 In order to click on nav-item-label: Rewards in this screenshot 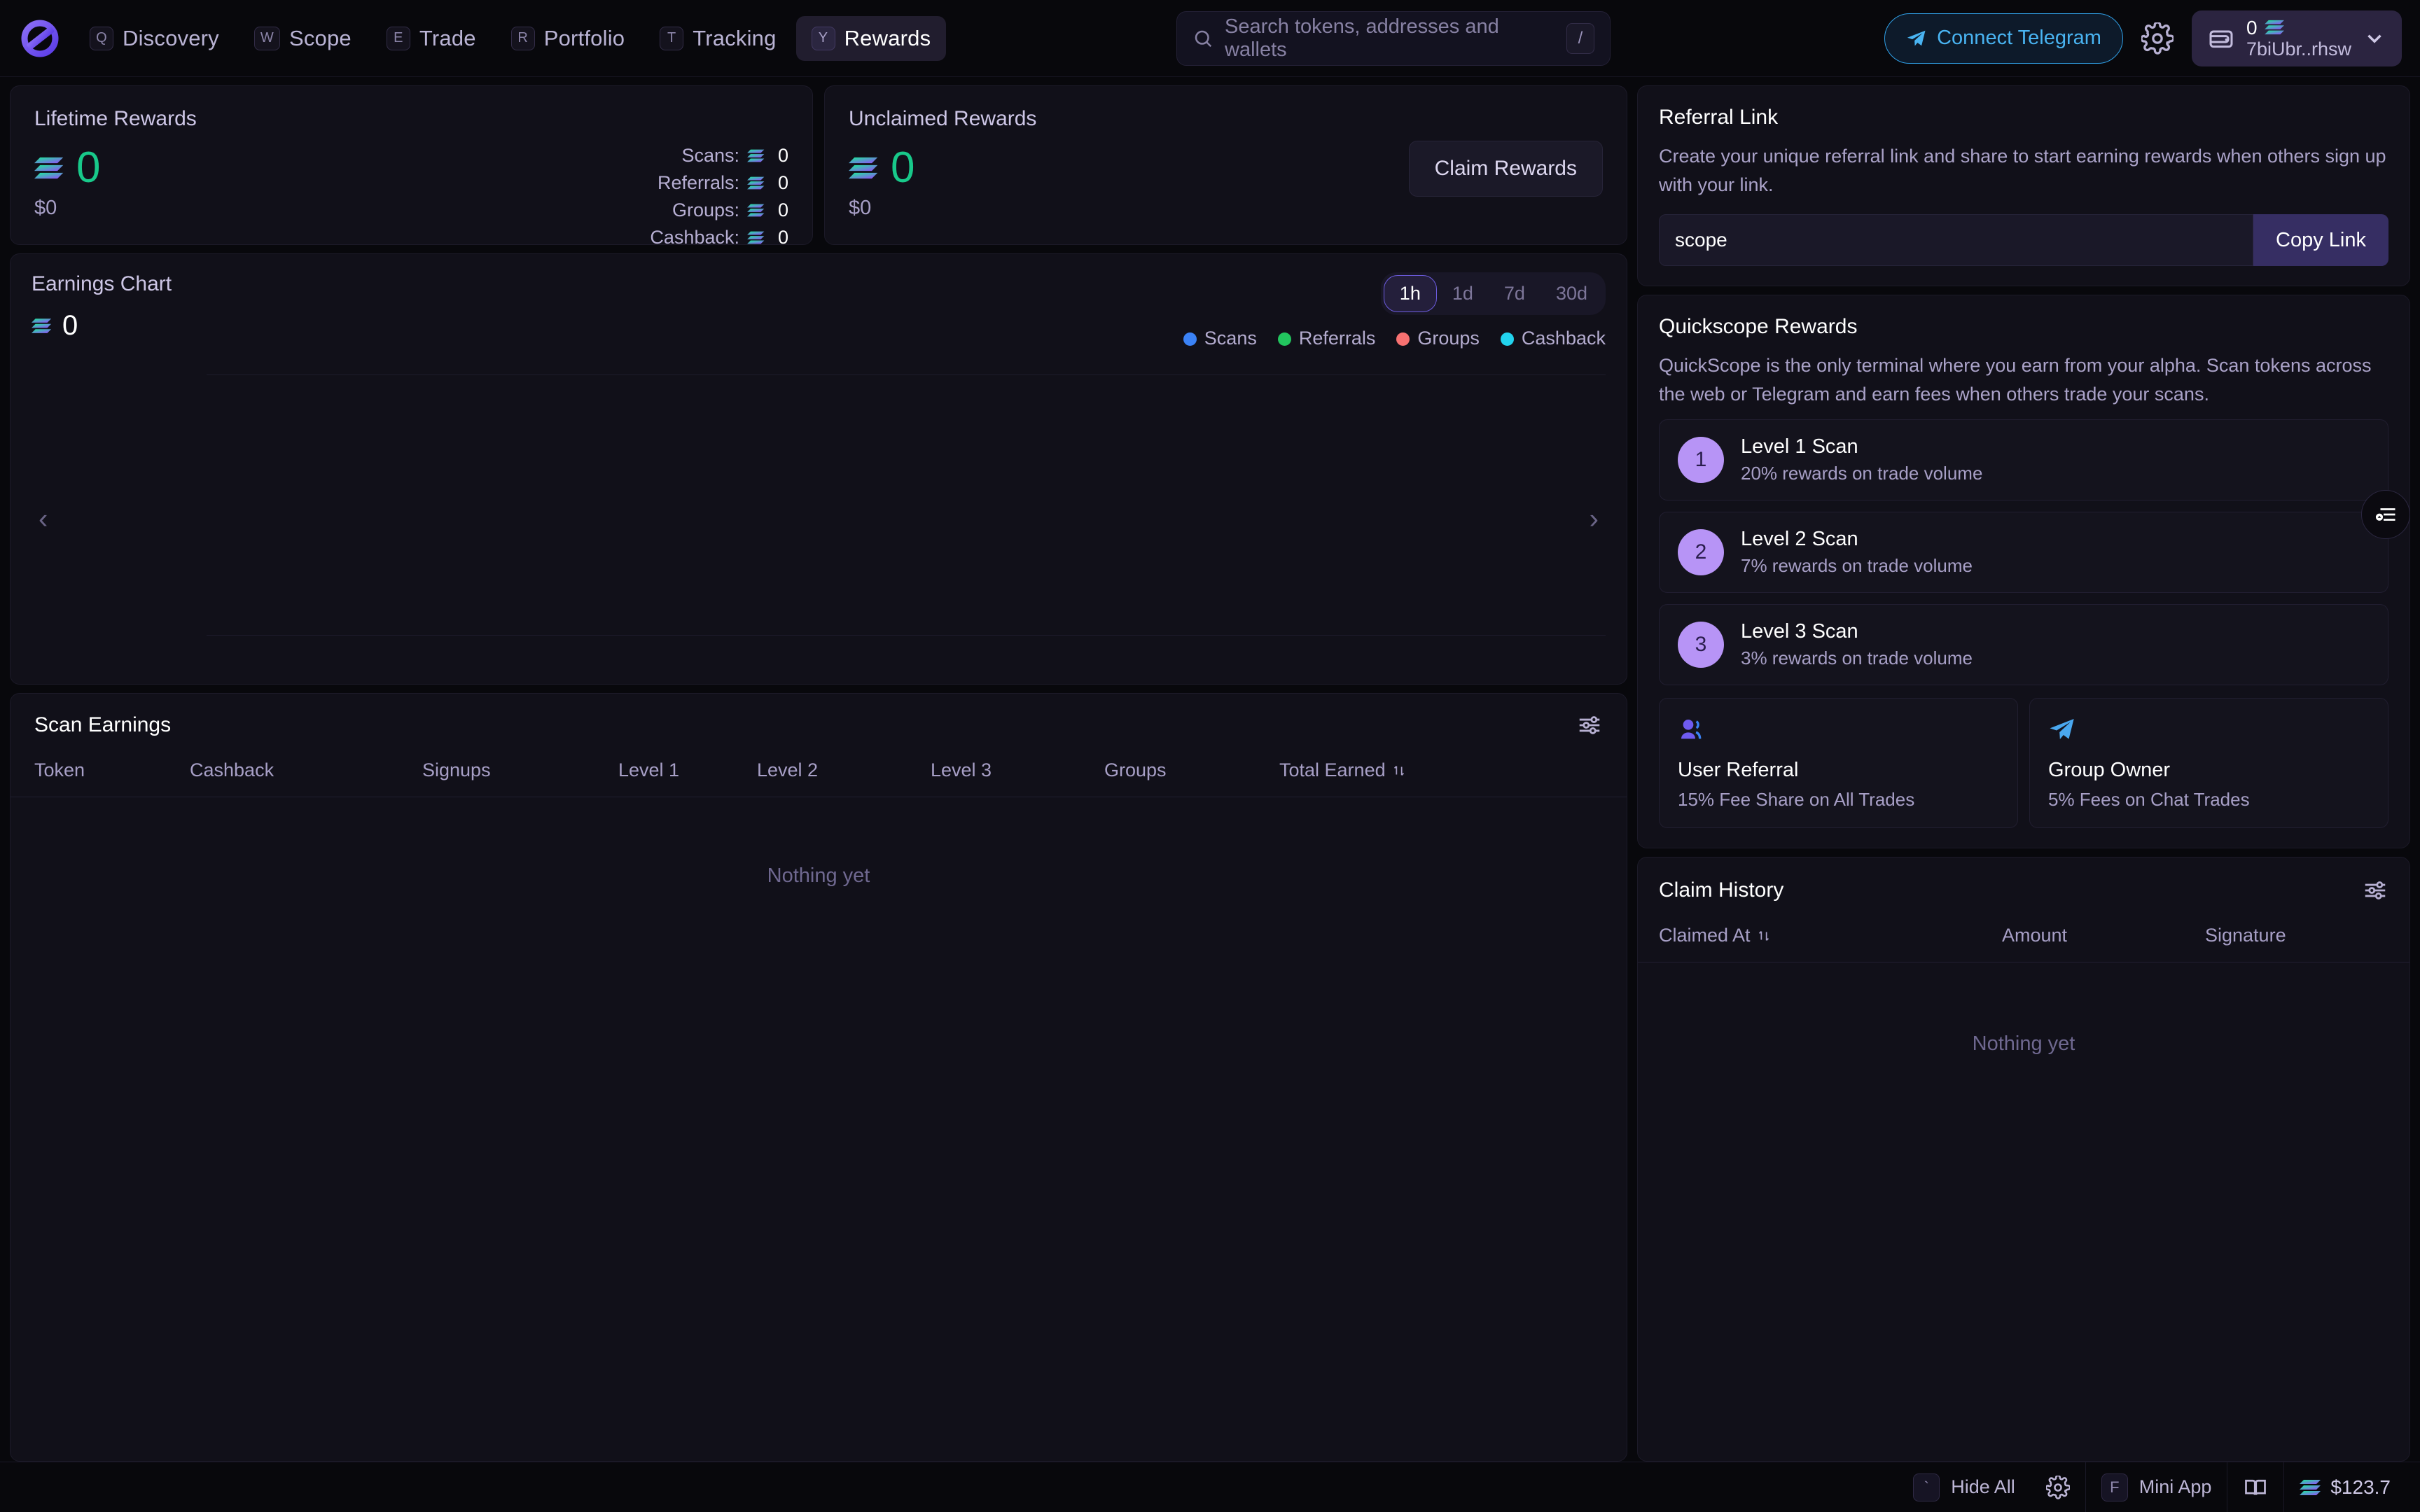, I will do `click(887, 37)`.